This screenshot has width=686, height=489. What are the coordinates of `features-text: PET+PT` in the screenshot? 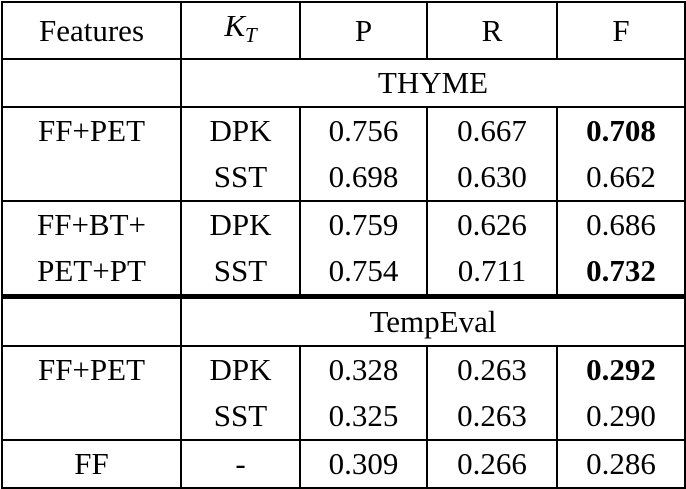 It's located at (91, 270).